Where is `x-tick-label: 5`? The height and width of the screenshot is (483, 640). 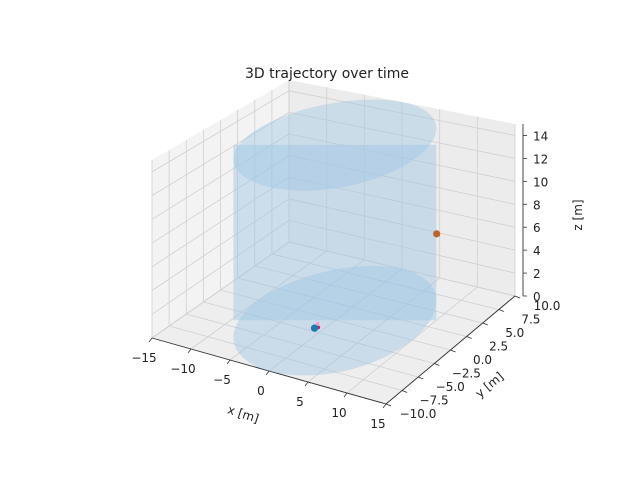
x-tick-label: 5 is located at coordinates (300, 402).